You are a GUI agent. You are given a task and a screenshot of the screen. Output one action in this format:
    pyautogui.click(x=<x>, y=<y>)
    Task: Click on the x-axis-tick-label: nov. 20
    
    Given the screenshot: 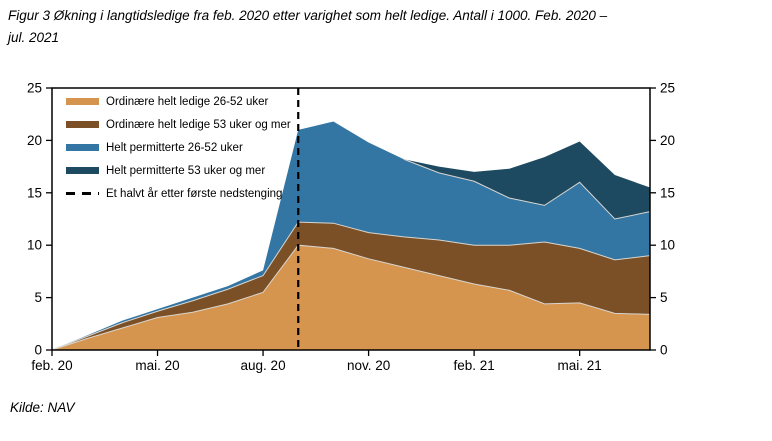 What is the action you would take?
    pyautogui.click(x=368, y=365)
    